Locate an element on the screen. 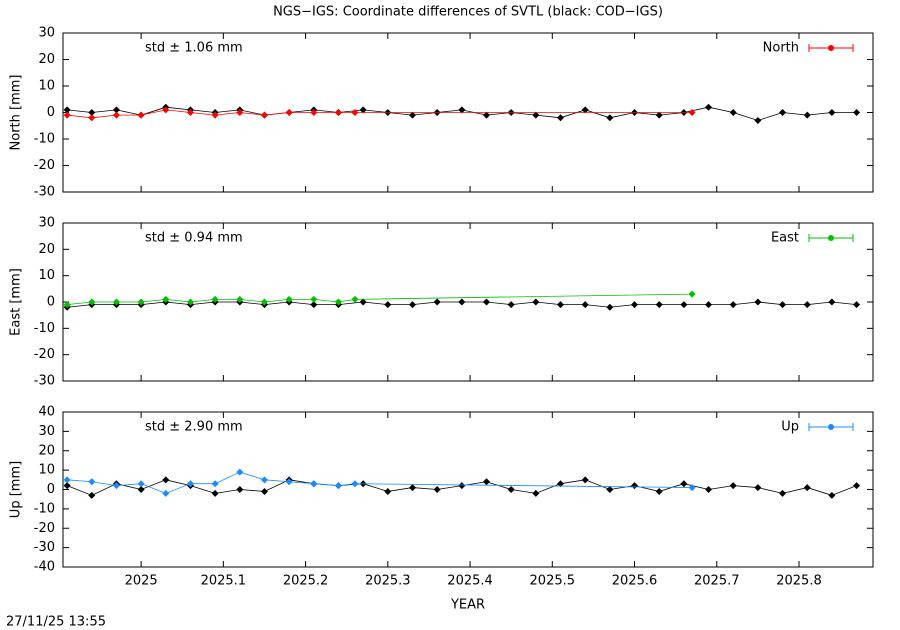  std-annotation: std ± 0.94 mm is located at coordinates (194, 238).